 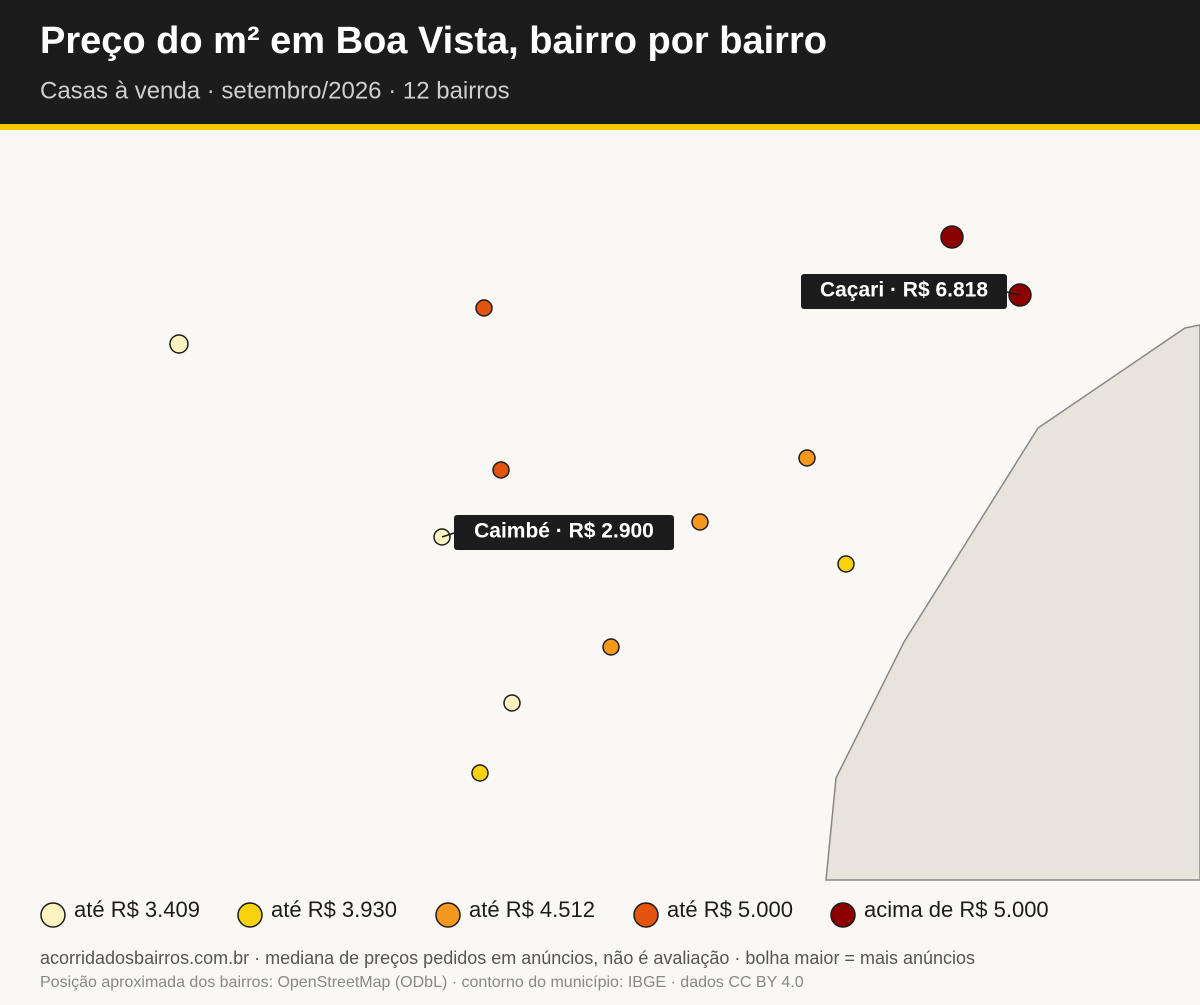 I want to click on callout-label: Caçari · R$ 6.818, so click(x=904, y=290).